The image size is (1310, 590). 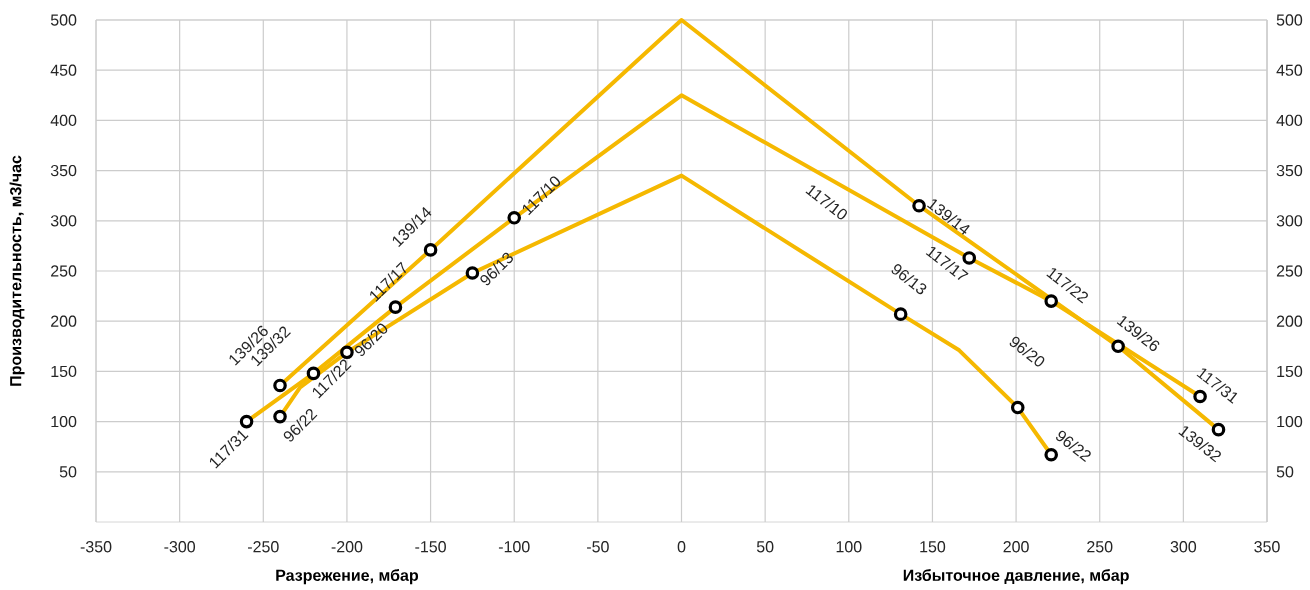 What do you see at coordinates (1016, 577) in the screenshot?
I see `text: Избыточное давление, мбар` at bounding box center [1016, 577].